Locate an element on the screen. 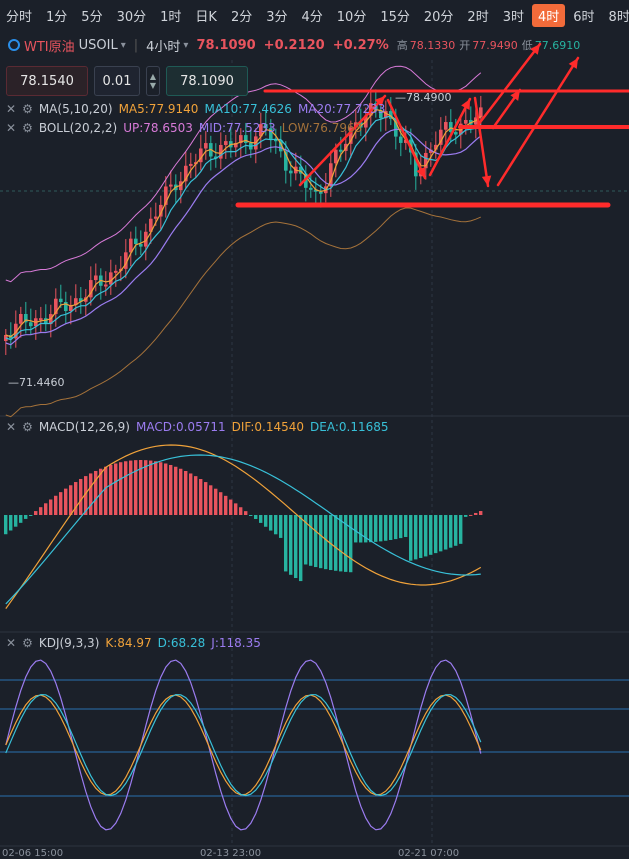 This screenshot has width=629, height=859. x-axis-label: 02-06 15:00 is located at coordinates (33, 853).